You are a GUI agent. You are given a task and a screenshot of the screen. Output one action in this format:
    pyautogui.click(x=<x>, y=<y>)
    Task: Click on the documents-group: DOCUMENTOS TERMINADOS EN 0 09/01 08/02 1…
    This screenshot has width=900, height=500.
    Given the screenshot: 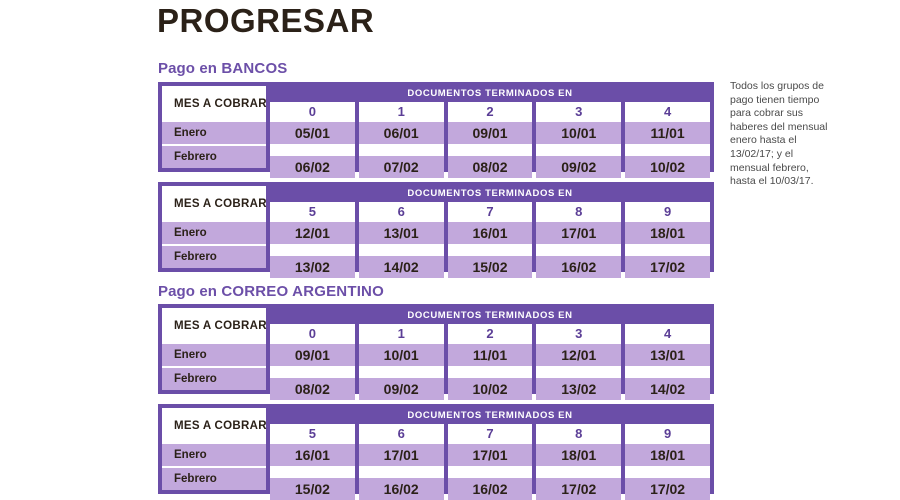 What is the action you would take?
    pyautogui.click(x=490, y=354)
    